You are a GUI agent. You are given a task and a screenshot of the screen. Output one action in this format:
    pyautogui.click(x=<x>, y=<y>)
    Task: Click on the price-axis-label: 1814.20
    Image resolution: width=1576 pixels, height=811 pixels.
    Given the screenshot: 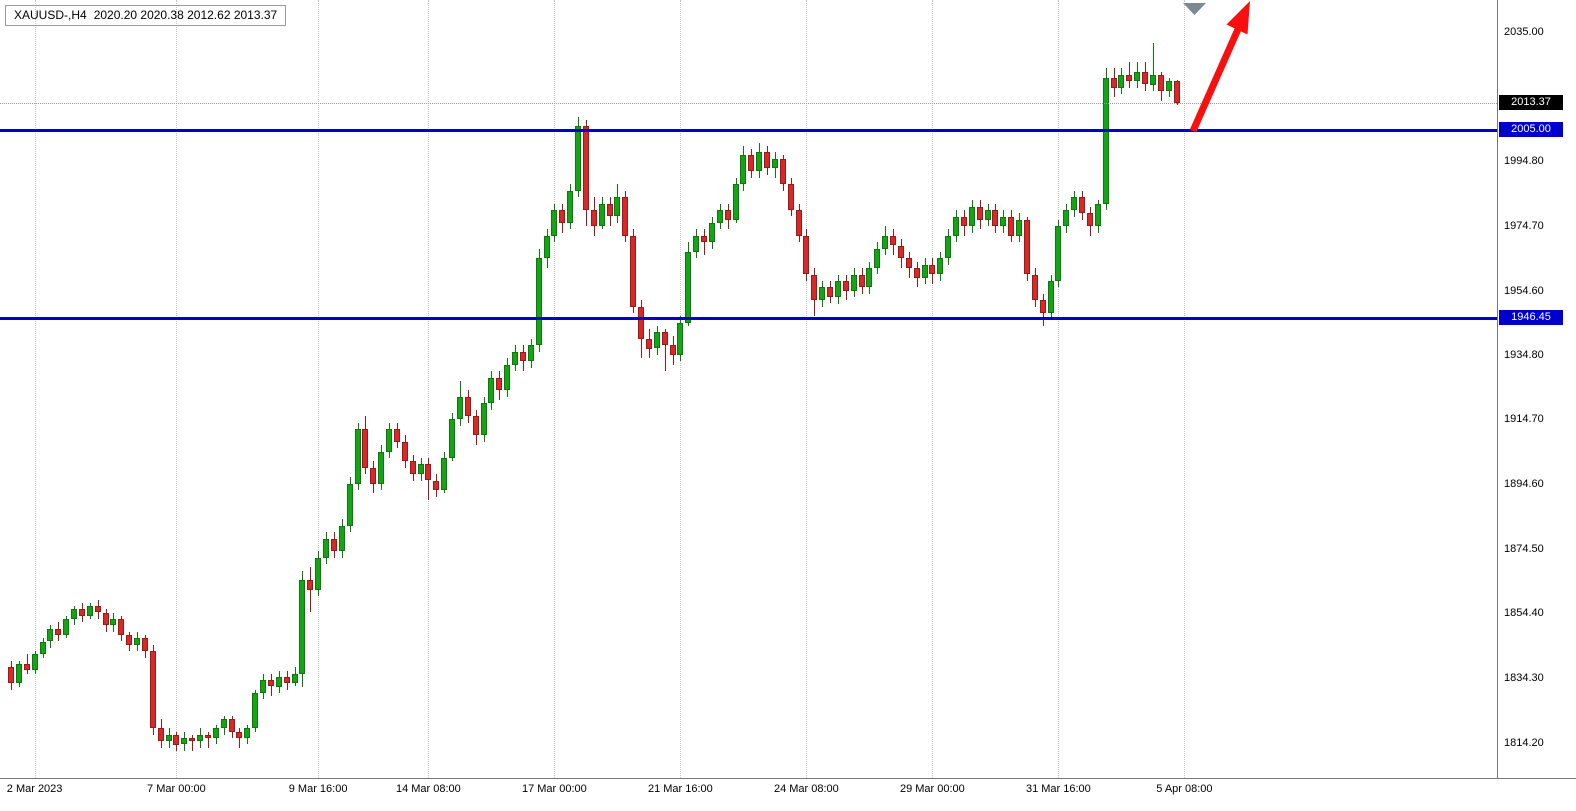 What is the action you would take?
    pyautogui.click(x=1524, y=742)
    